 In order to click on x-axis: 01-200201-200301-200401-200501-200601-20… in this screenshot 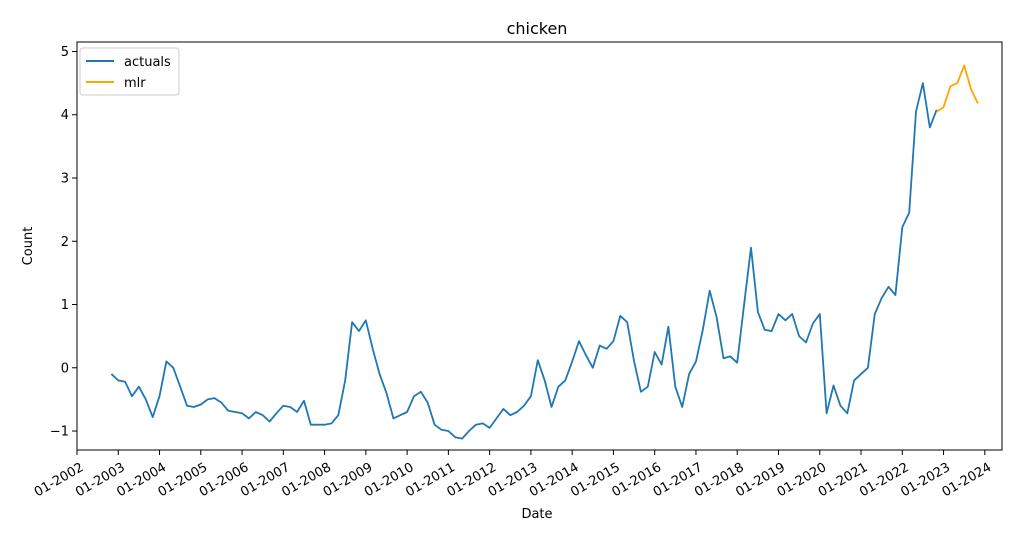, I will do `click(513, 475)`.